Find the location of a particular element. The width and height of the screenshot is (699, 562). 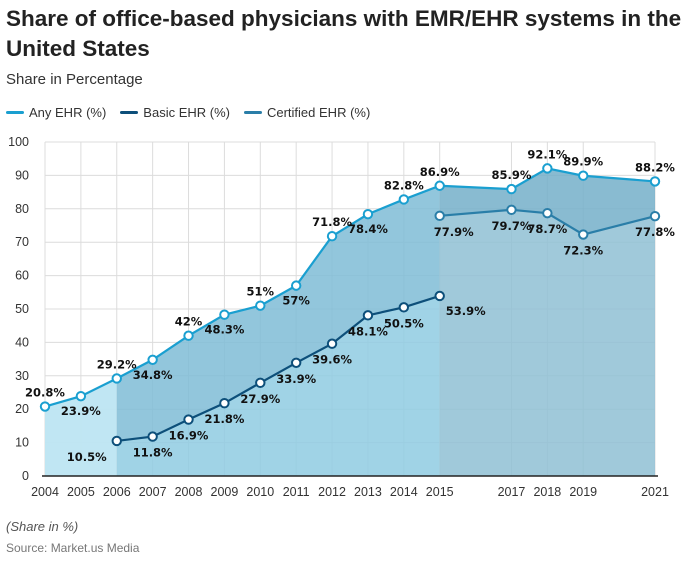

x-tick-label: 2005 is located at coordinates (81, 492).